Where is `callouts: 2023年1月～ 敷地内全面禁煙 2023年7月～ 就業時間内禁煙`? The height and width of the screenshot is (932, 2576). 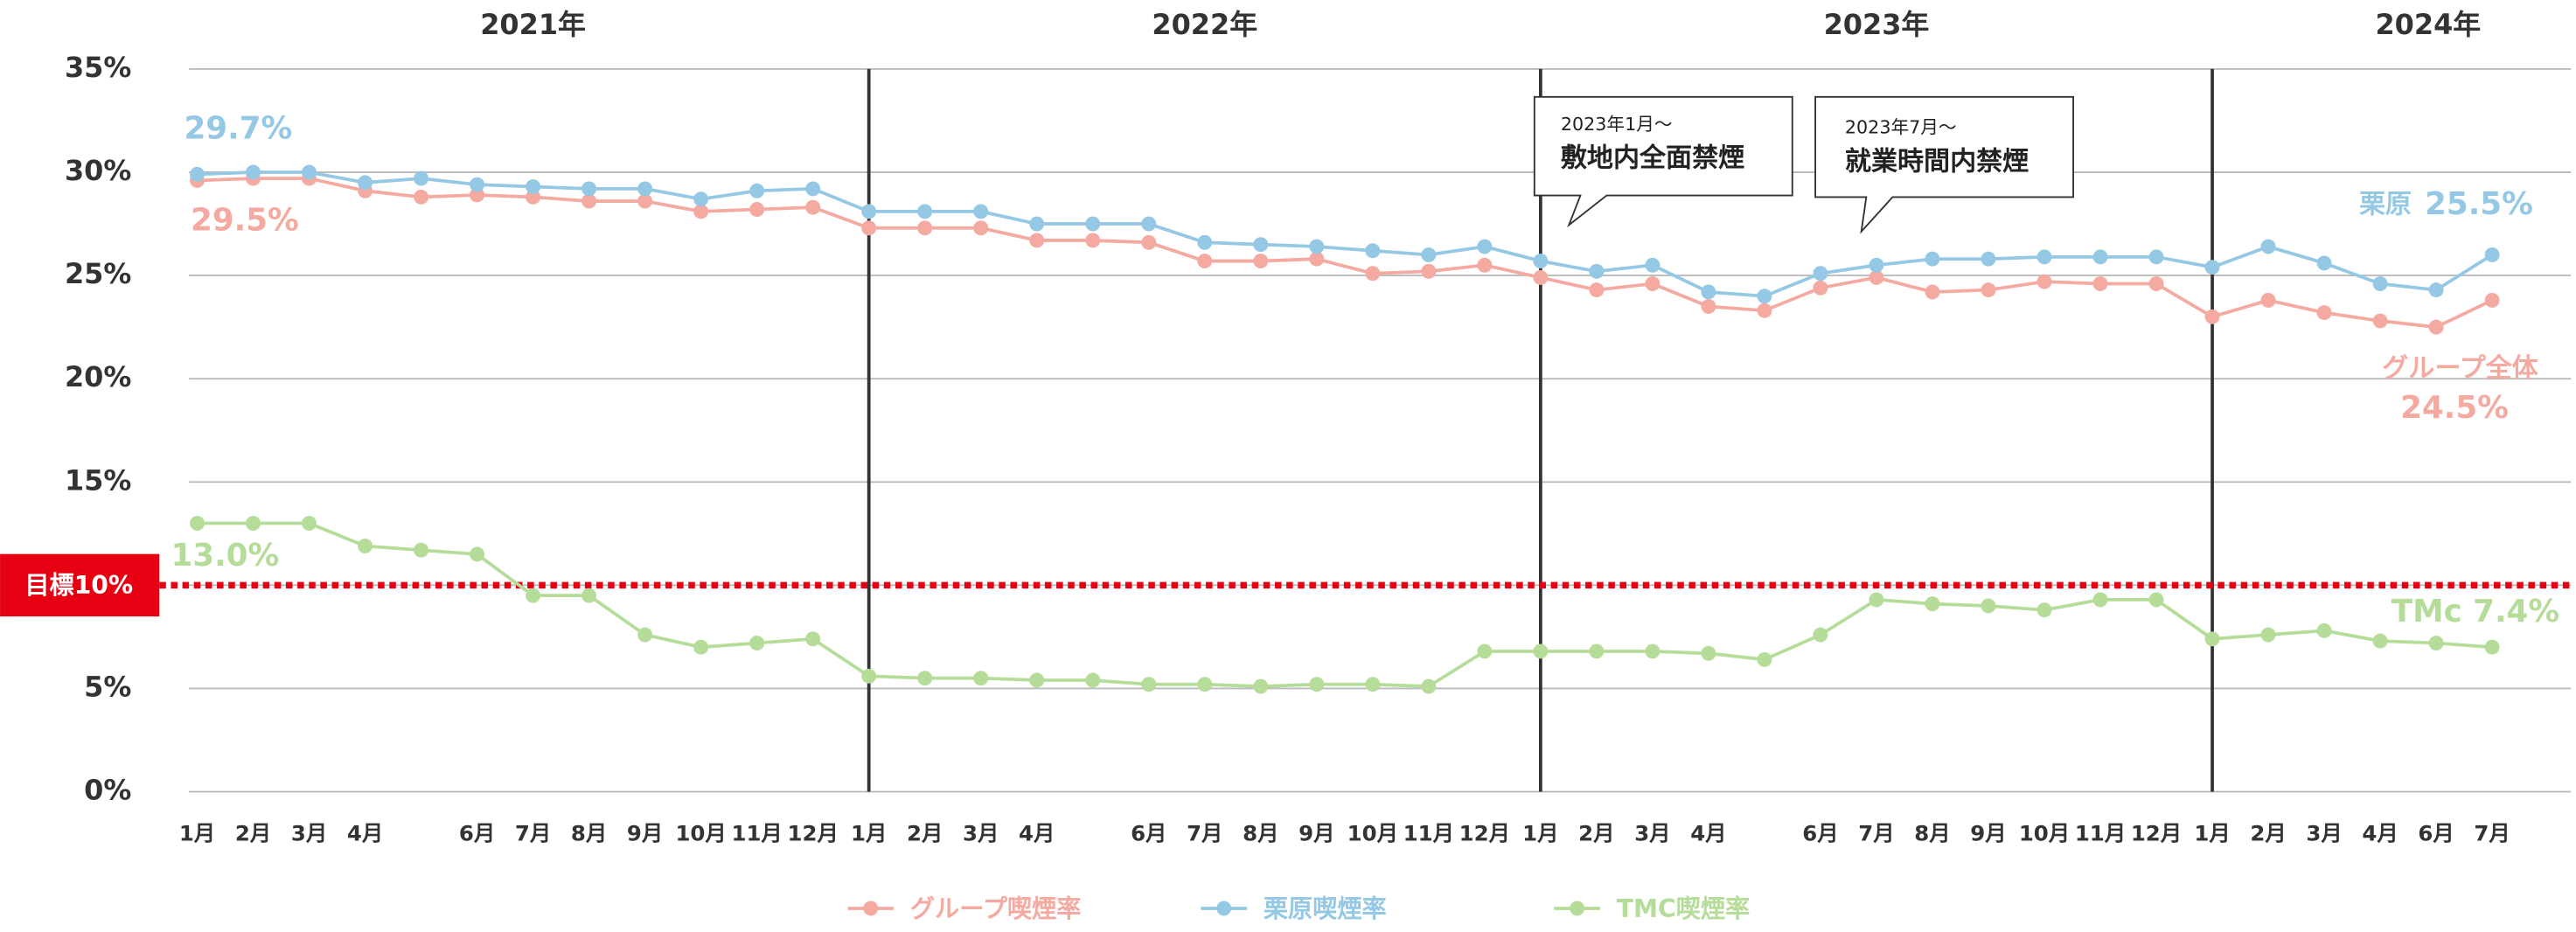
callouts: 2023年1月～ 敷地内全面禁煙 2023年7月～ 就業時間内禁煙 is located at coordinates (1803, 164).